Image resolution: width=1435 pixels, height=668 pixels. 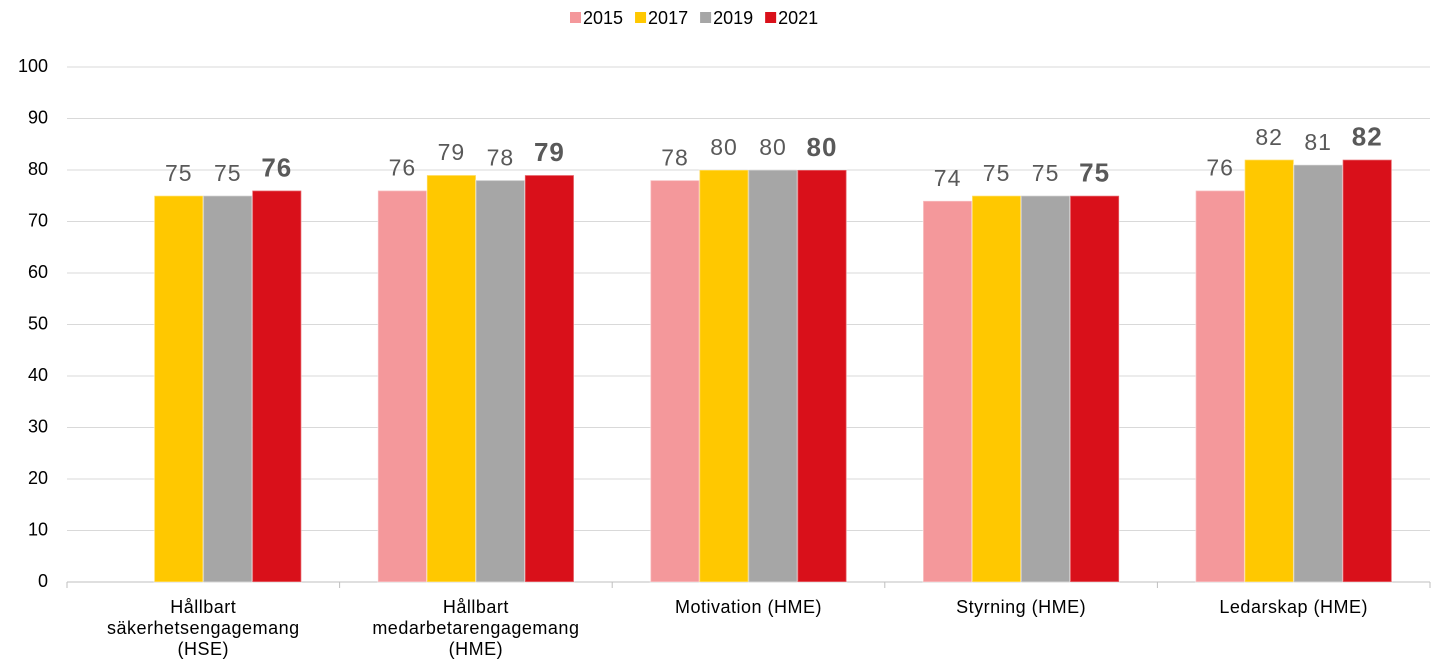 I want to click on legend-label: 2015, so click(x=603, y=18).